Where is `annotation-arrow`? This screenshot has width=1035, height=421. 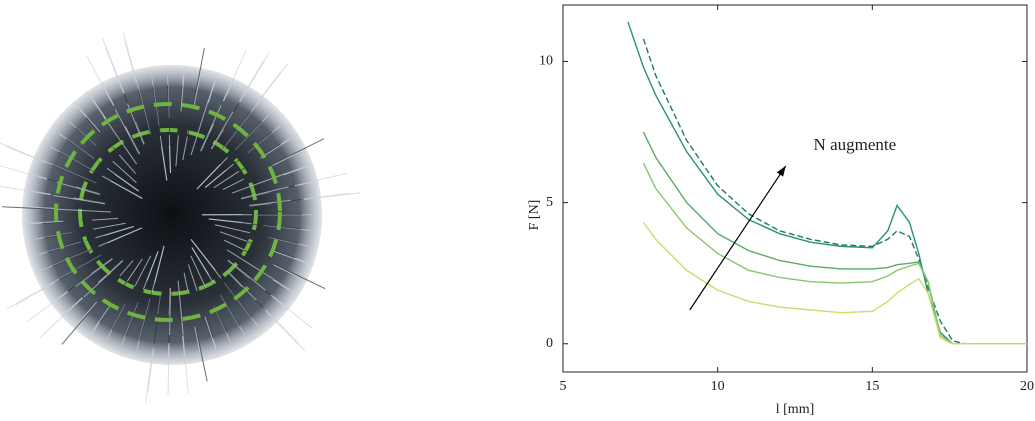
annotation-arrow is located at coordinates (738, 238).